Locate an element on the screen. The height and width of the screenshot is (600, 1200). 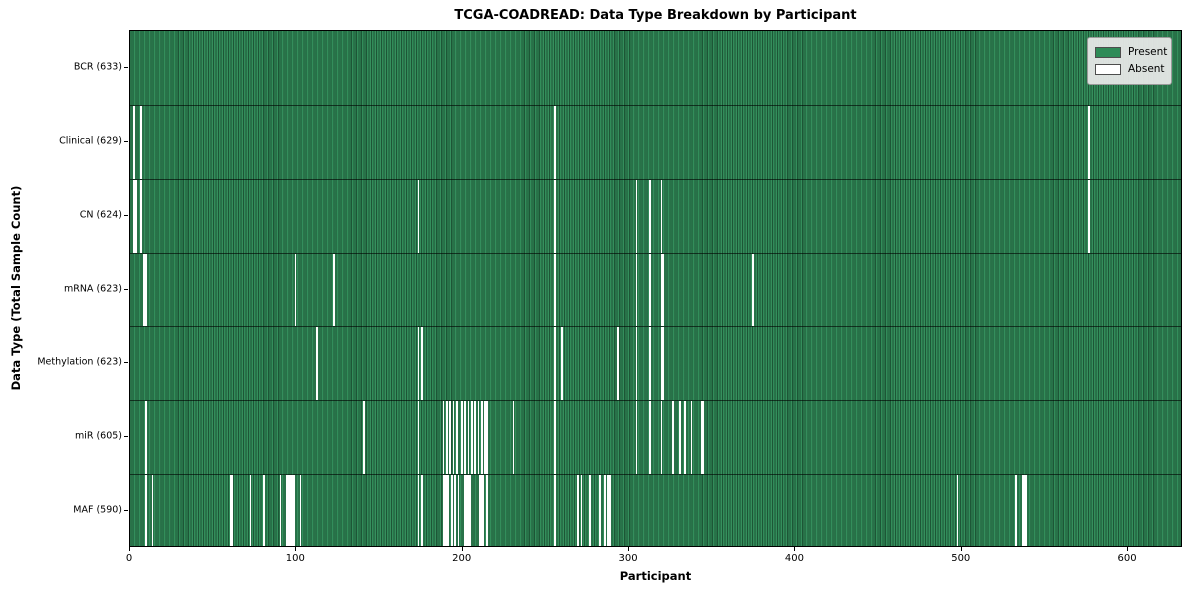
row-methylation is located at coordinates (655, 363).